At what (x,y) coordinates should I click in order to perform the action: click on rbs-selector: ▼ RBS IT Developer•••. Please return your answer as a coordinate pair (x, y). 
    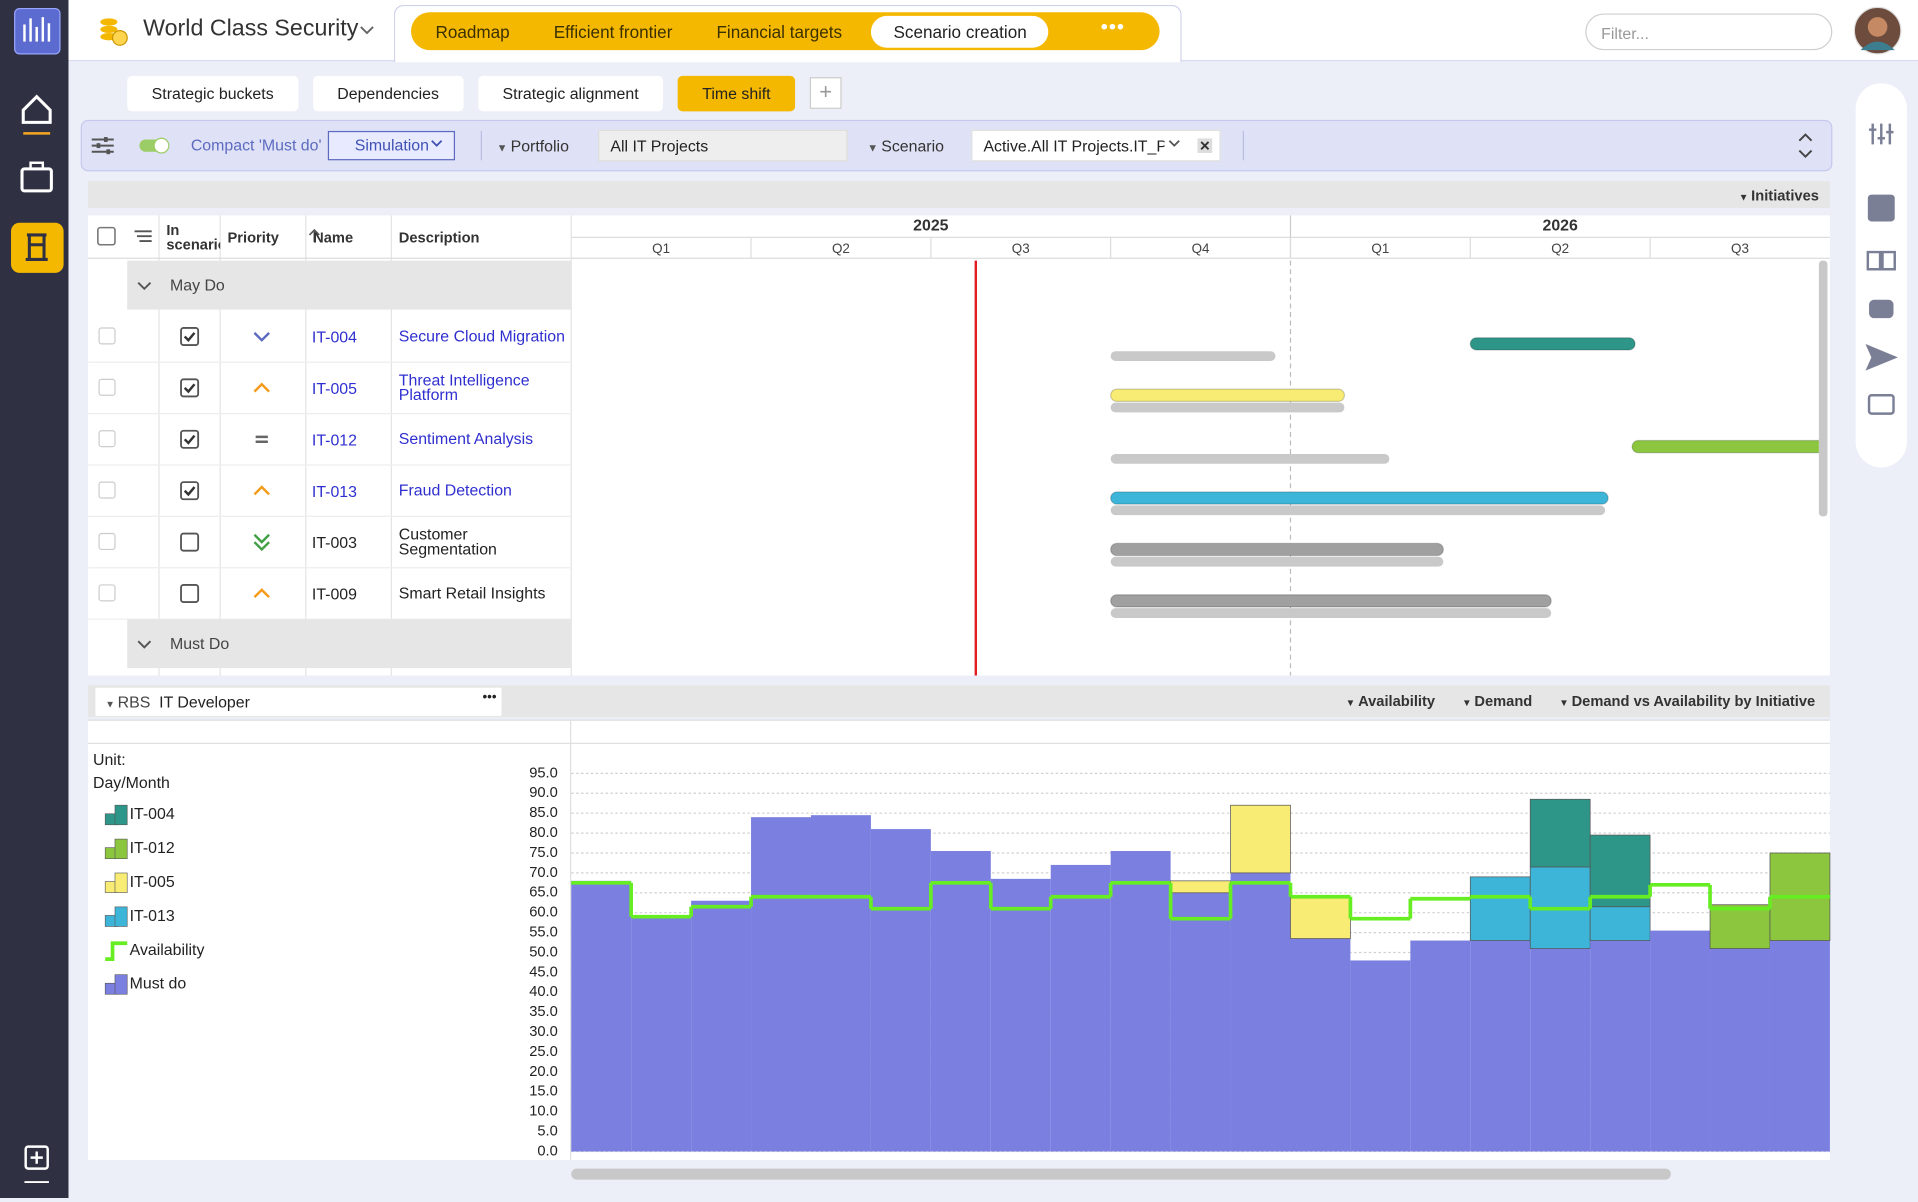
    Looking at the image, I should click on (298, 702).